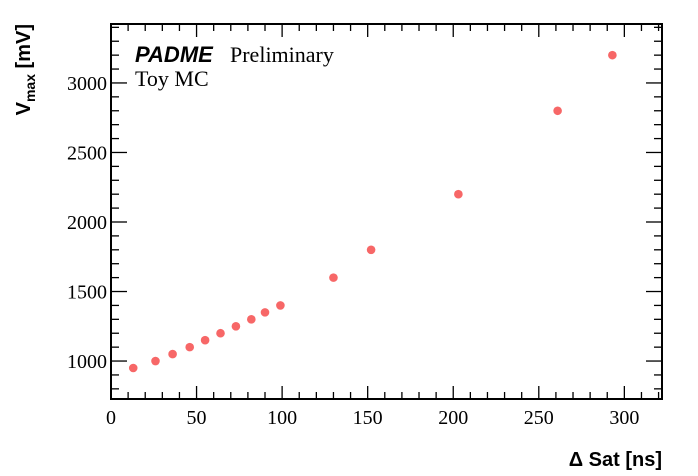  I want to click on x-axis-tick-labels: 0 50 100 150 200 250 300, so click(372, 418).